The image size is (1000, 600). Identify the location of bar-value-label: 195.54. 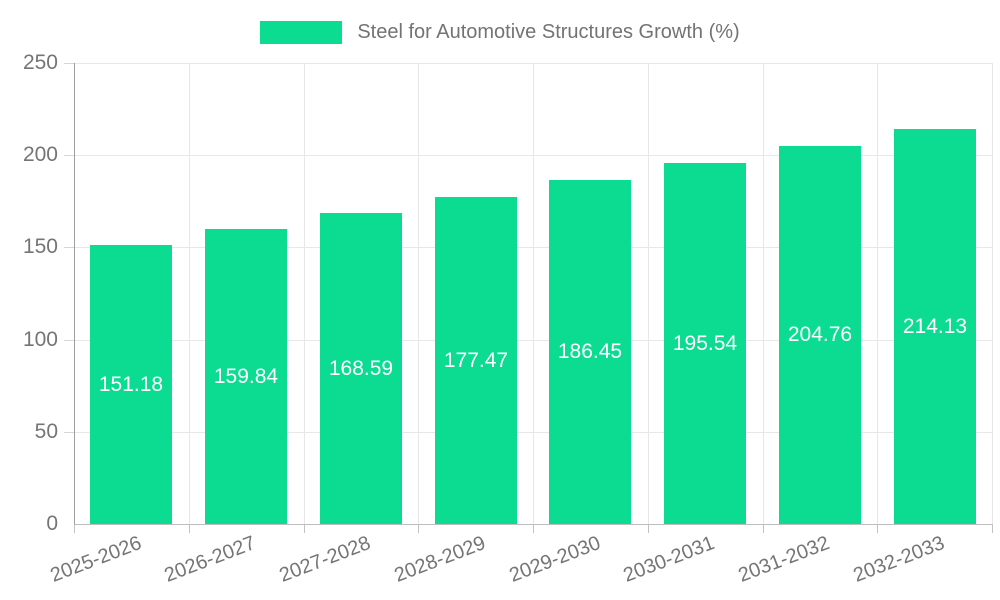
(705, 343).